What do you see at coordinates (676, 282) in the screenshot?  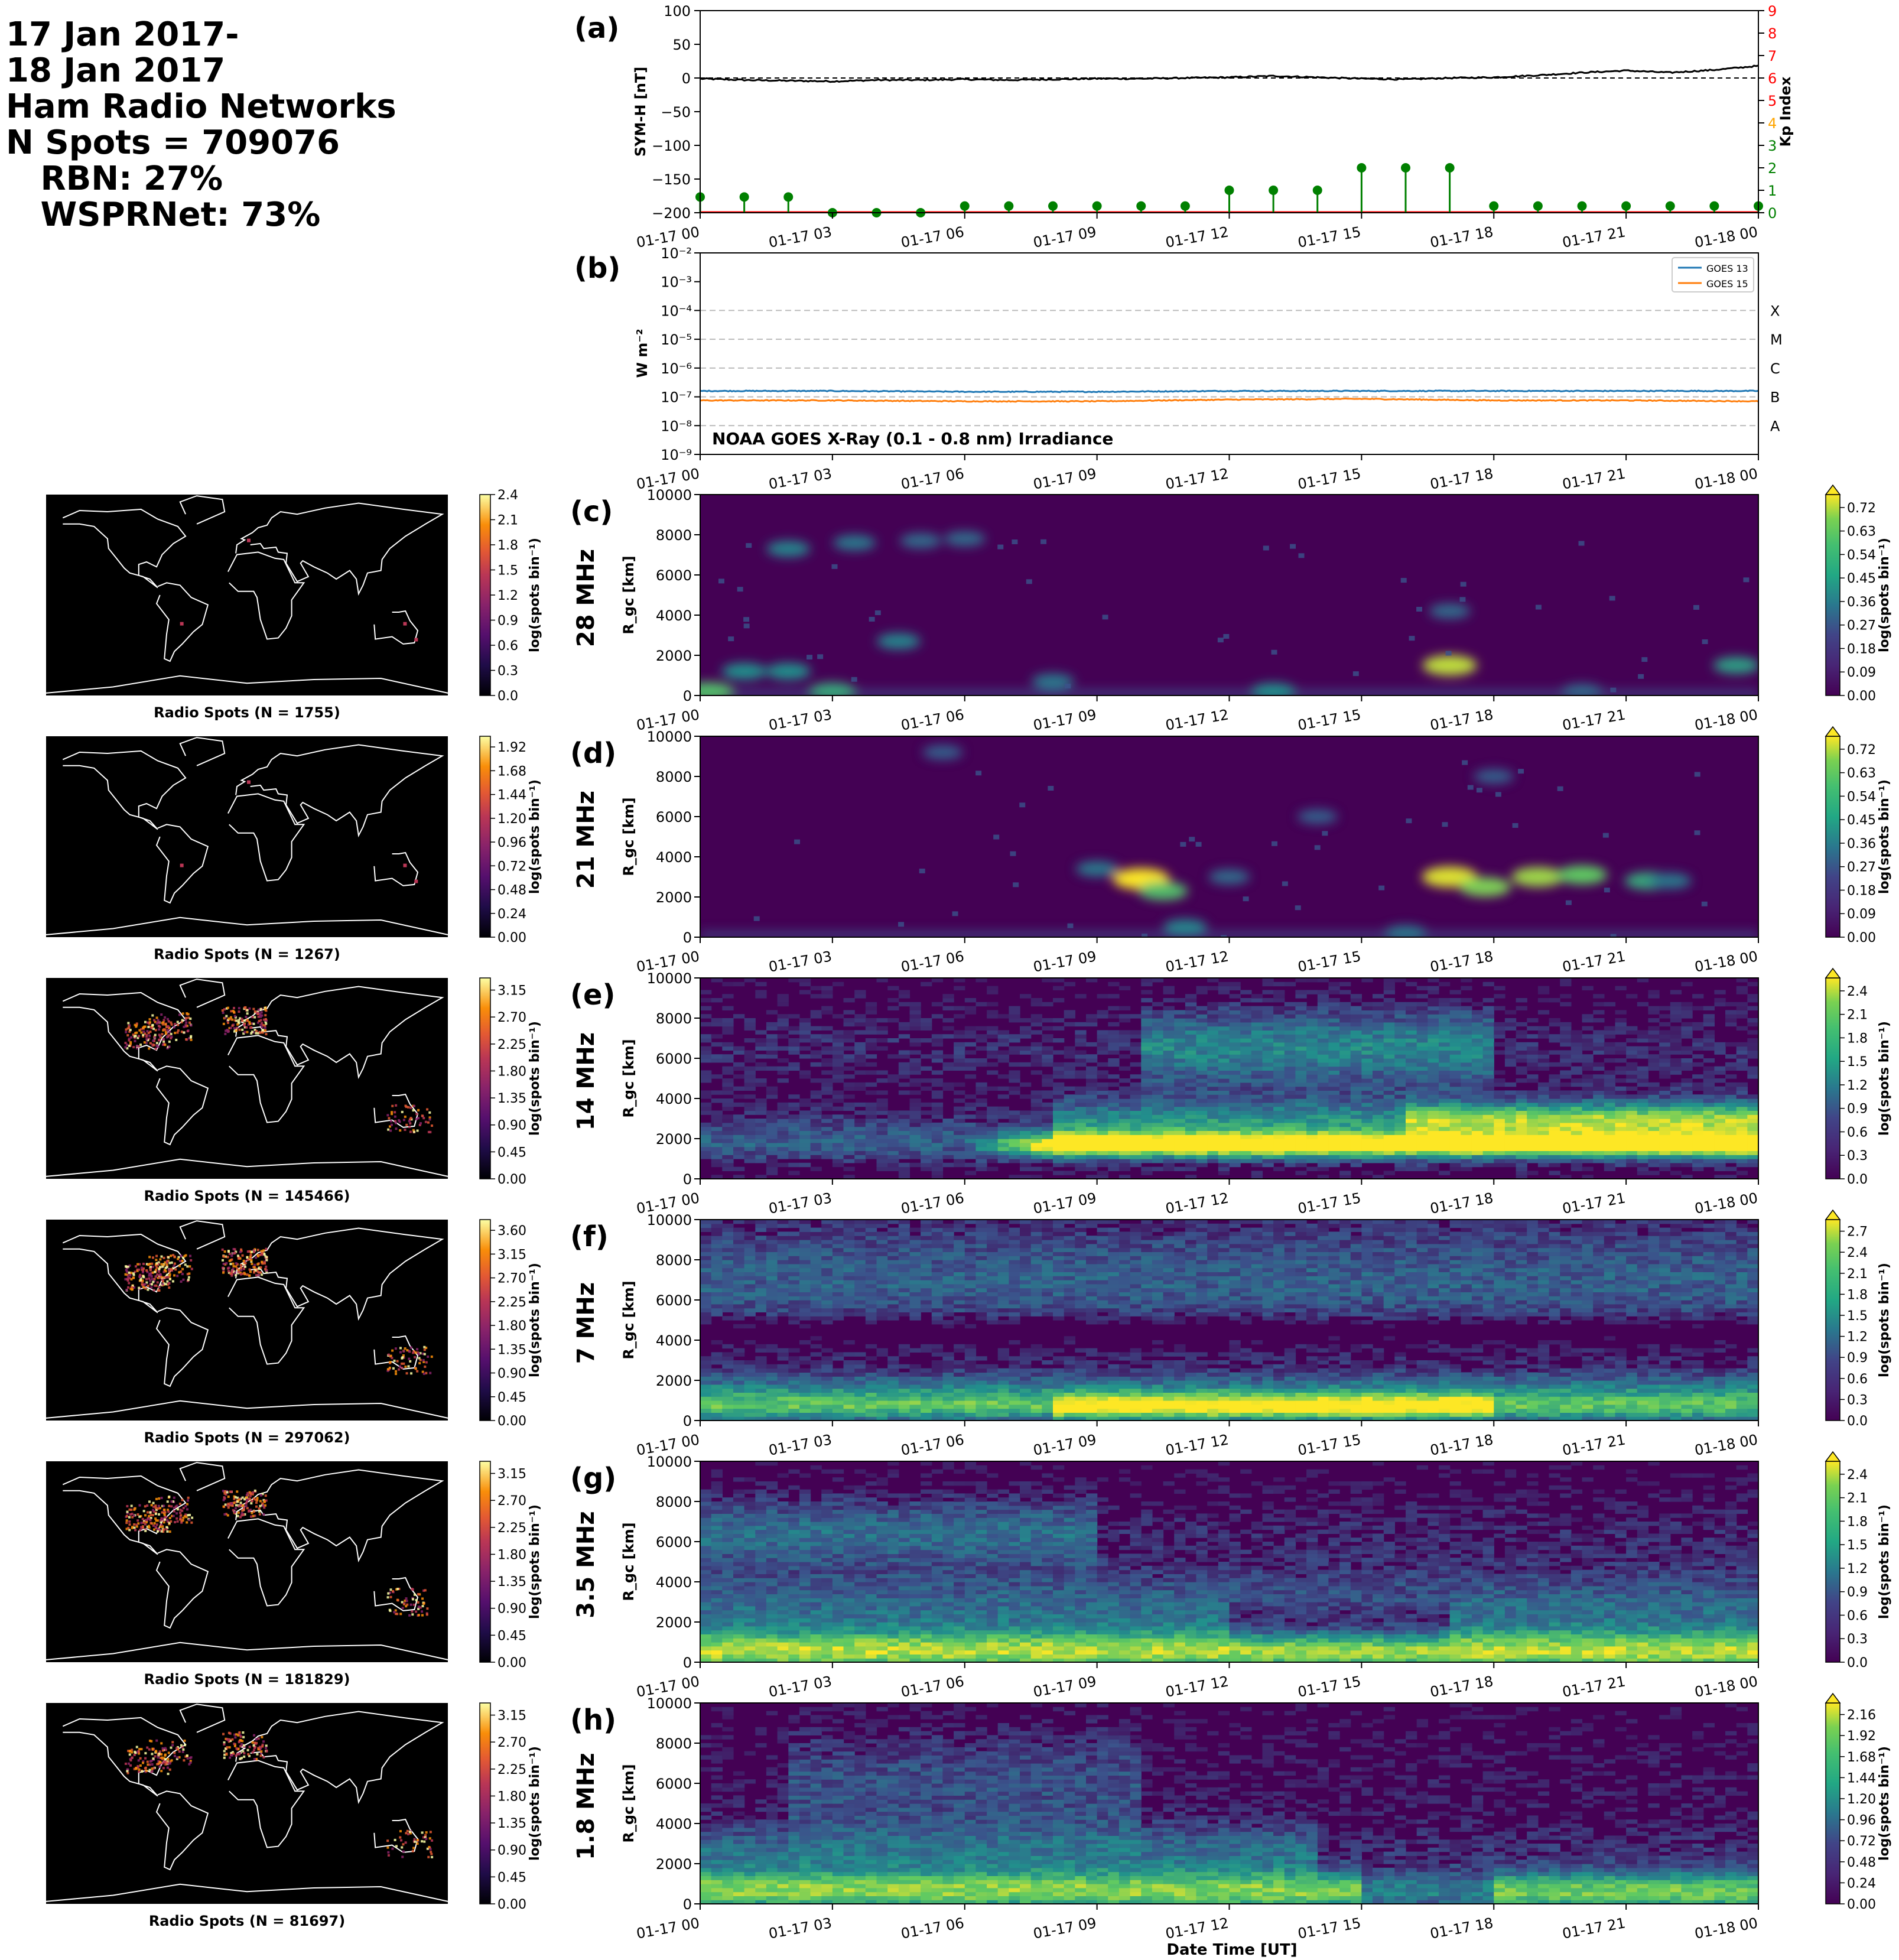 I see `goes-ytick-label: 10⁻³` at bounding box center [676, 282].